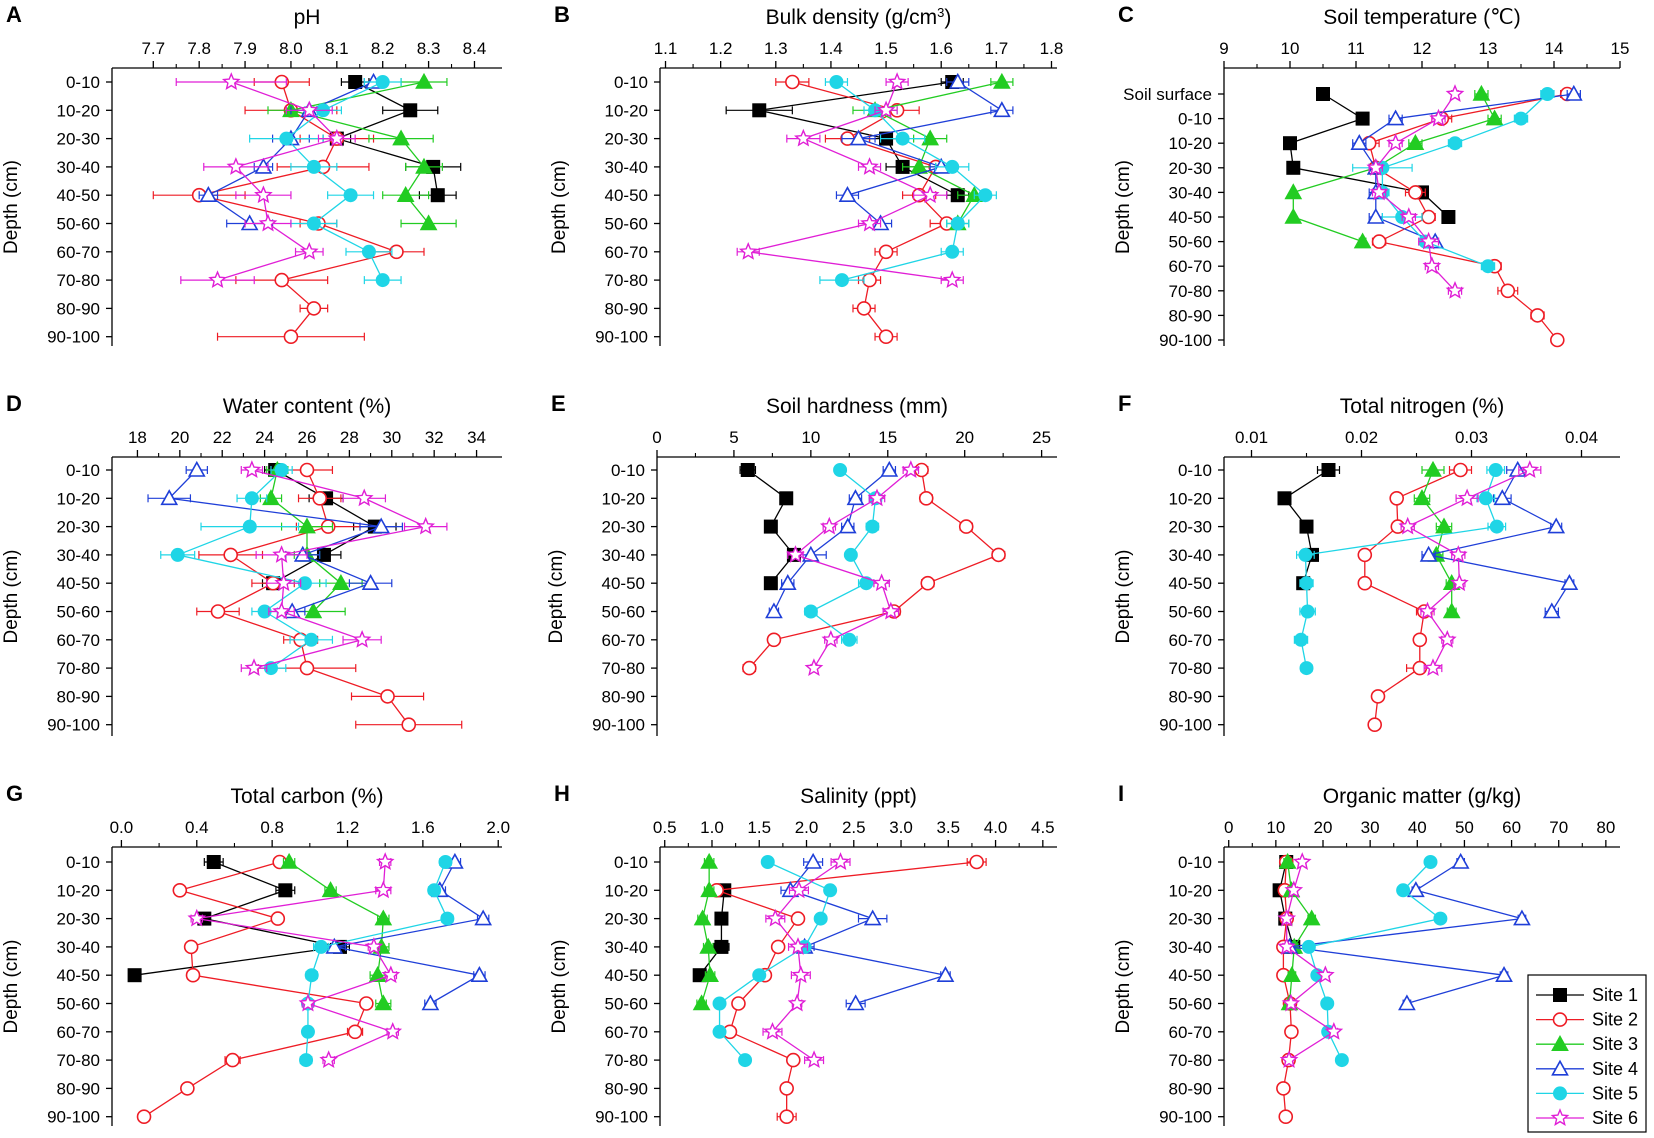 This screenshot has height=1138, width=1654. What do you see at coordinates (307, 17) in the screenshot?
I see `panel-title: pH` at bounding box center [307, 17].